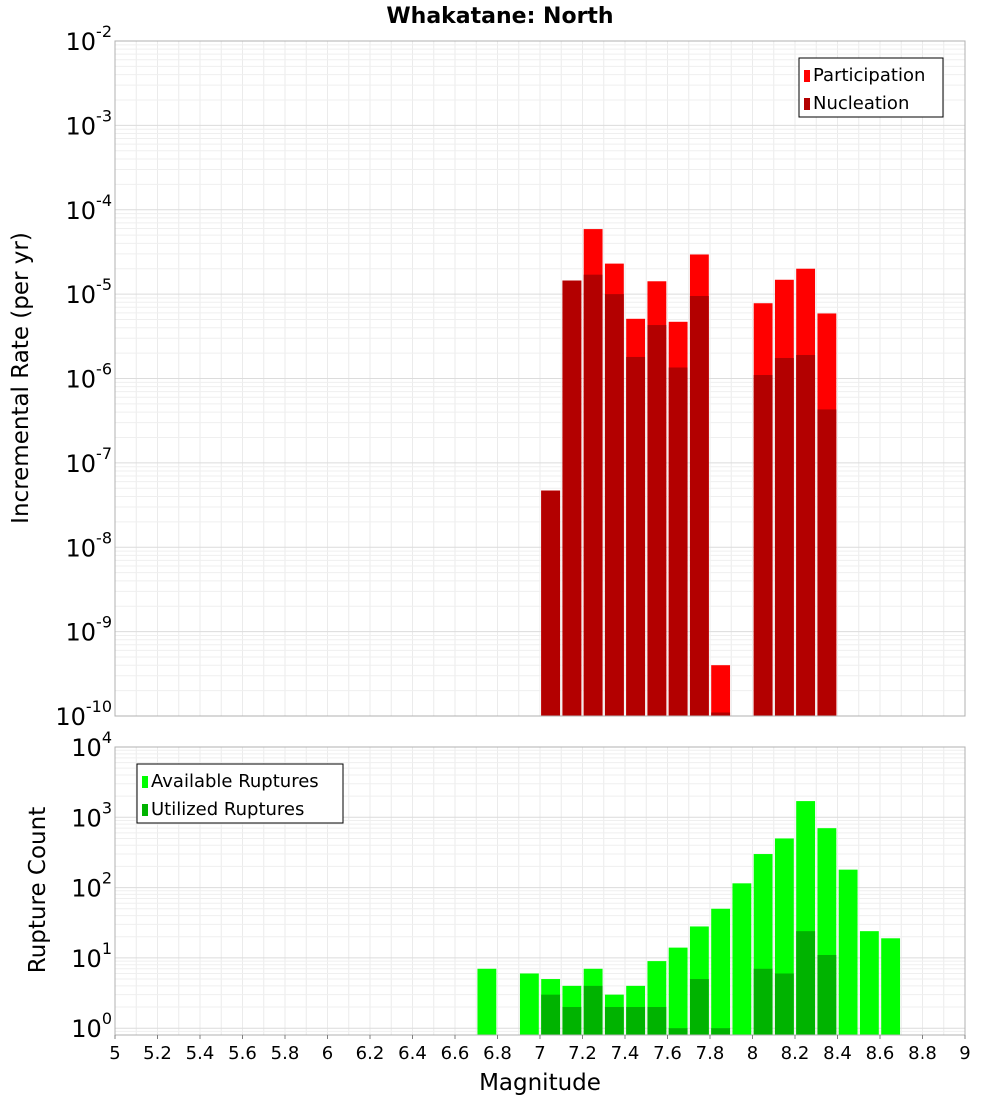 The width and height of the screenshot is (1000, 1104). What do you see at coordinates (114, 1053) in the screenshot?
I see `x-tick-label: 5` at bounding box center [114, 1053].